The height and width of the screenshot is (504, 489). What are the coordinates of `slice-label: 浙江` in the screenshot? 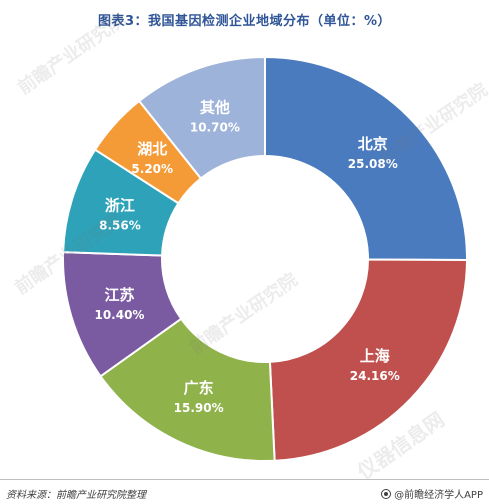 It's located at (120, 206).